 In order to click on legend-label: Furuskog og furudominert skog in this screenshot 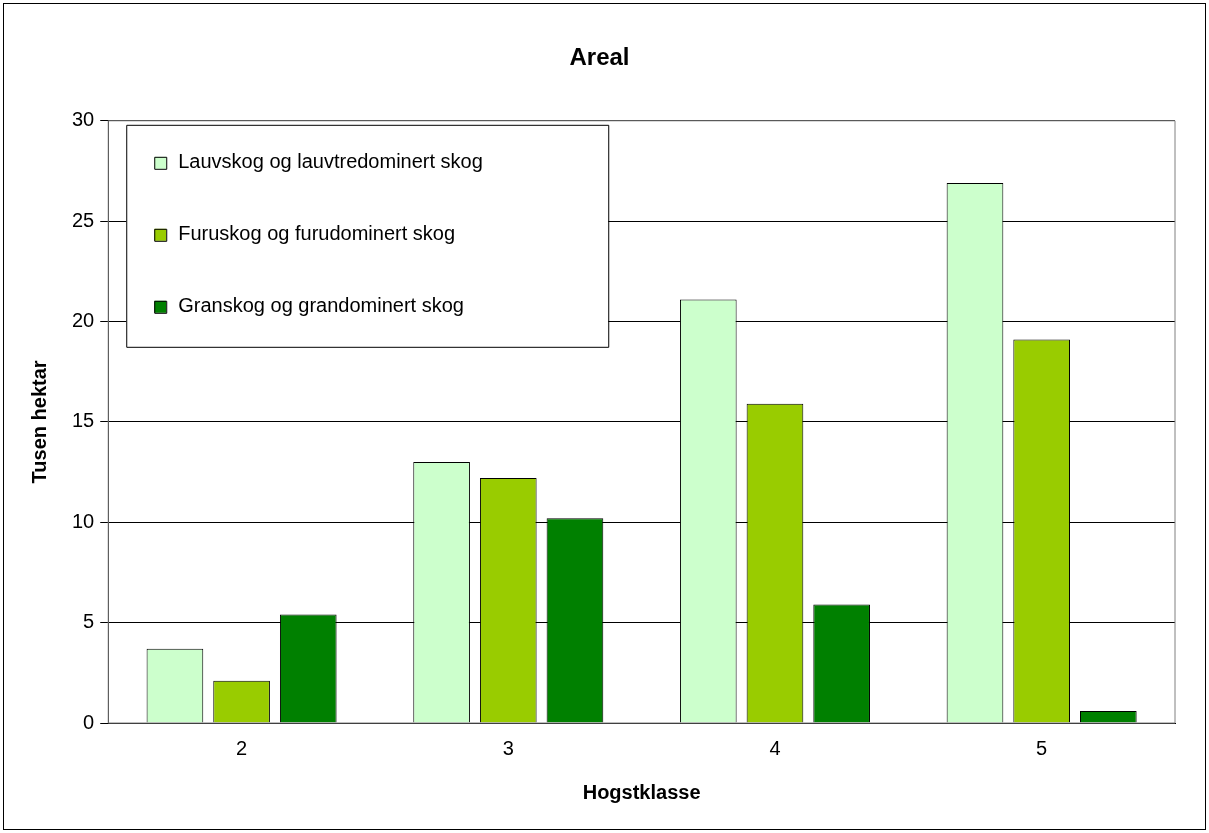, I will do `click(317, 233)`.